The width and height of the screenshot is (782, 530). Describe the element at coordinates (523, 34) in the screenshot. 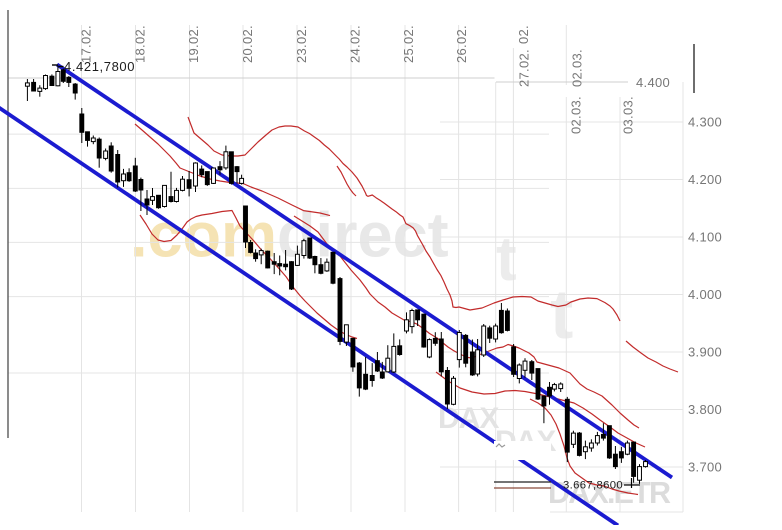

I see `svg-text: 02.` at that location.